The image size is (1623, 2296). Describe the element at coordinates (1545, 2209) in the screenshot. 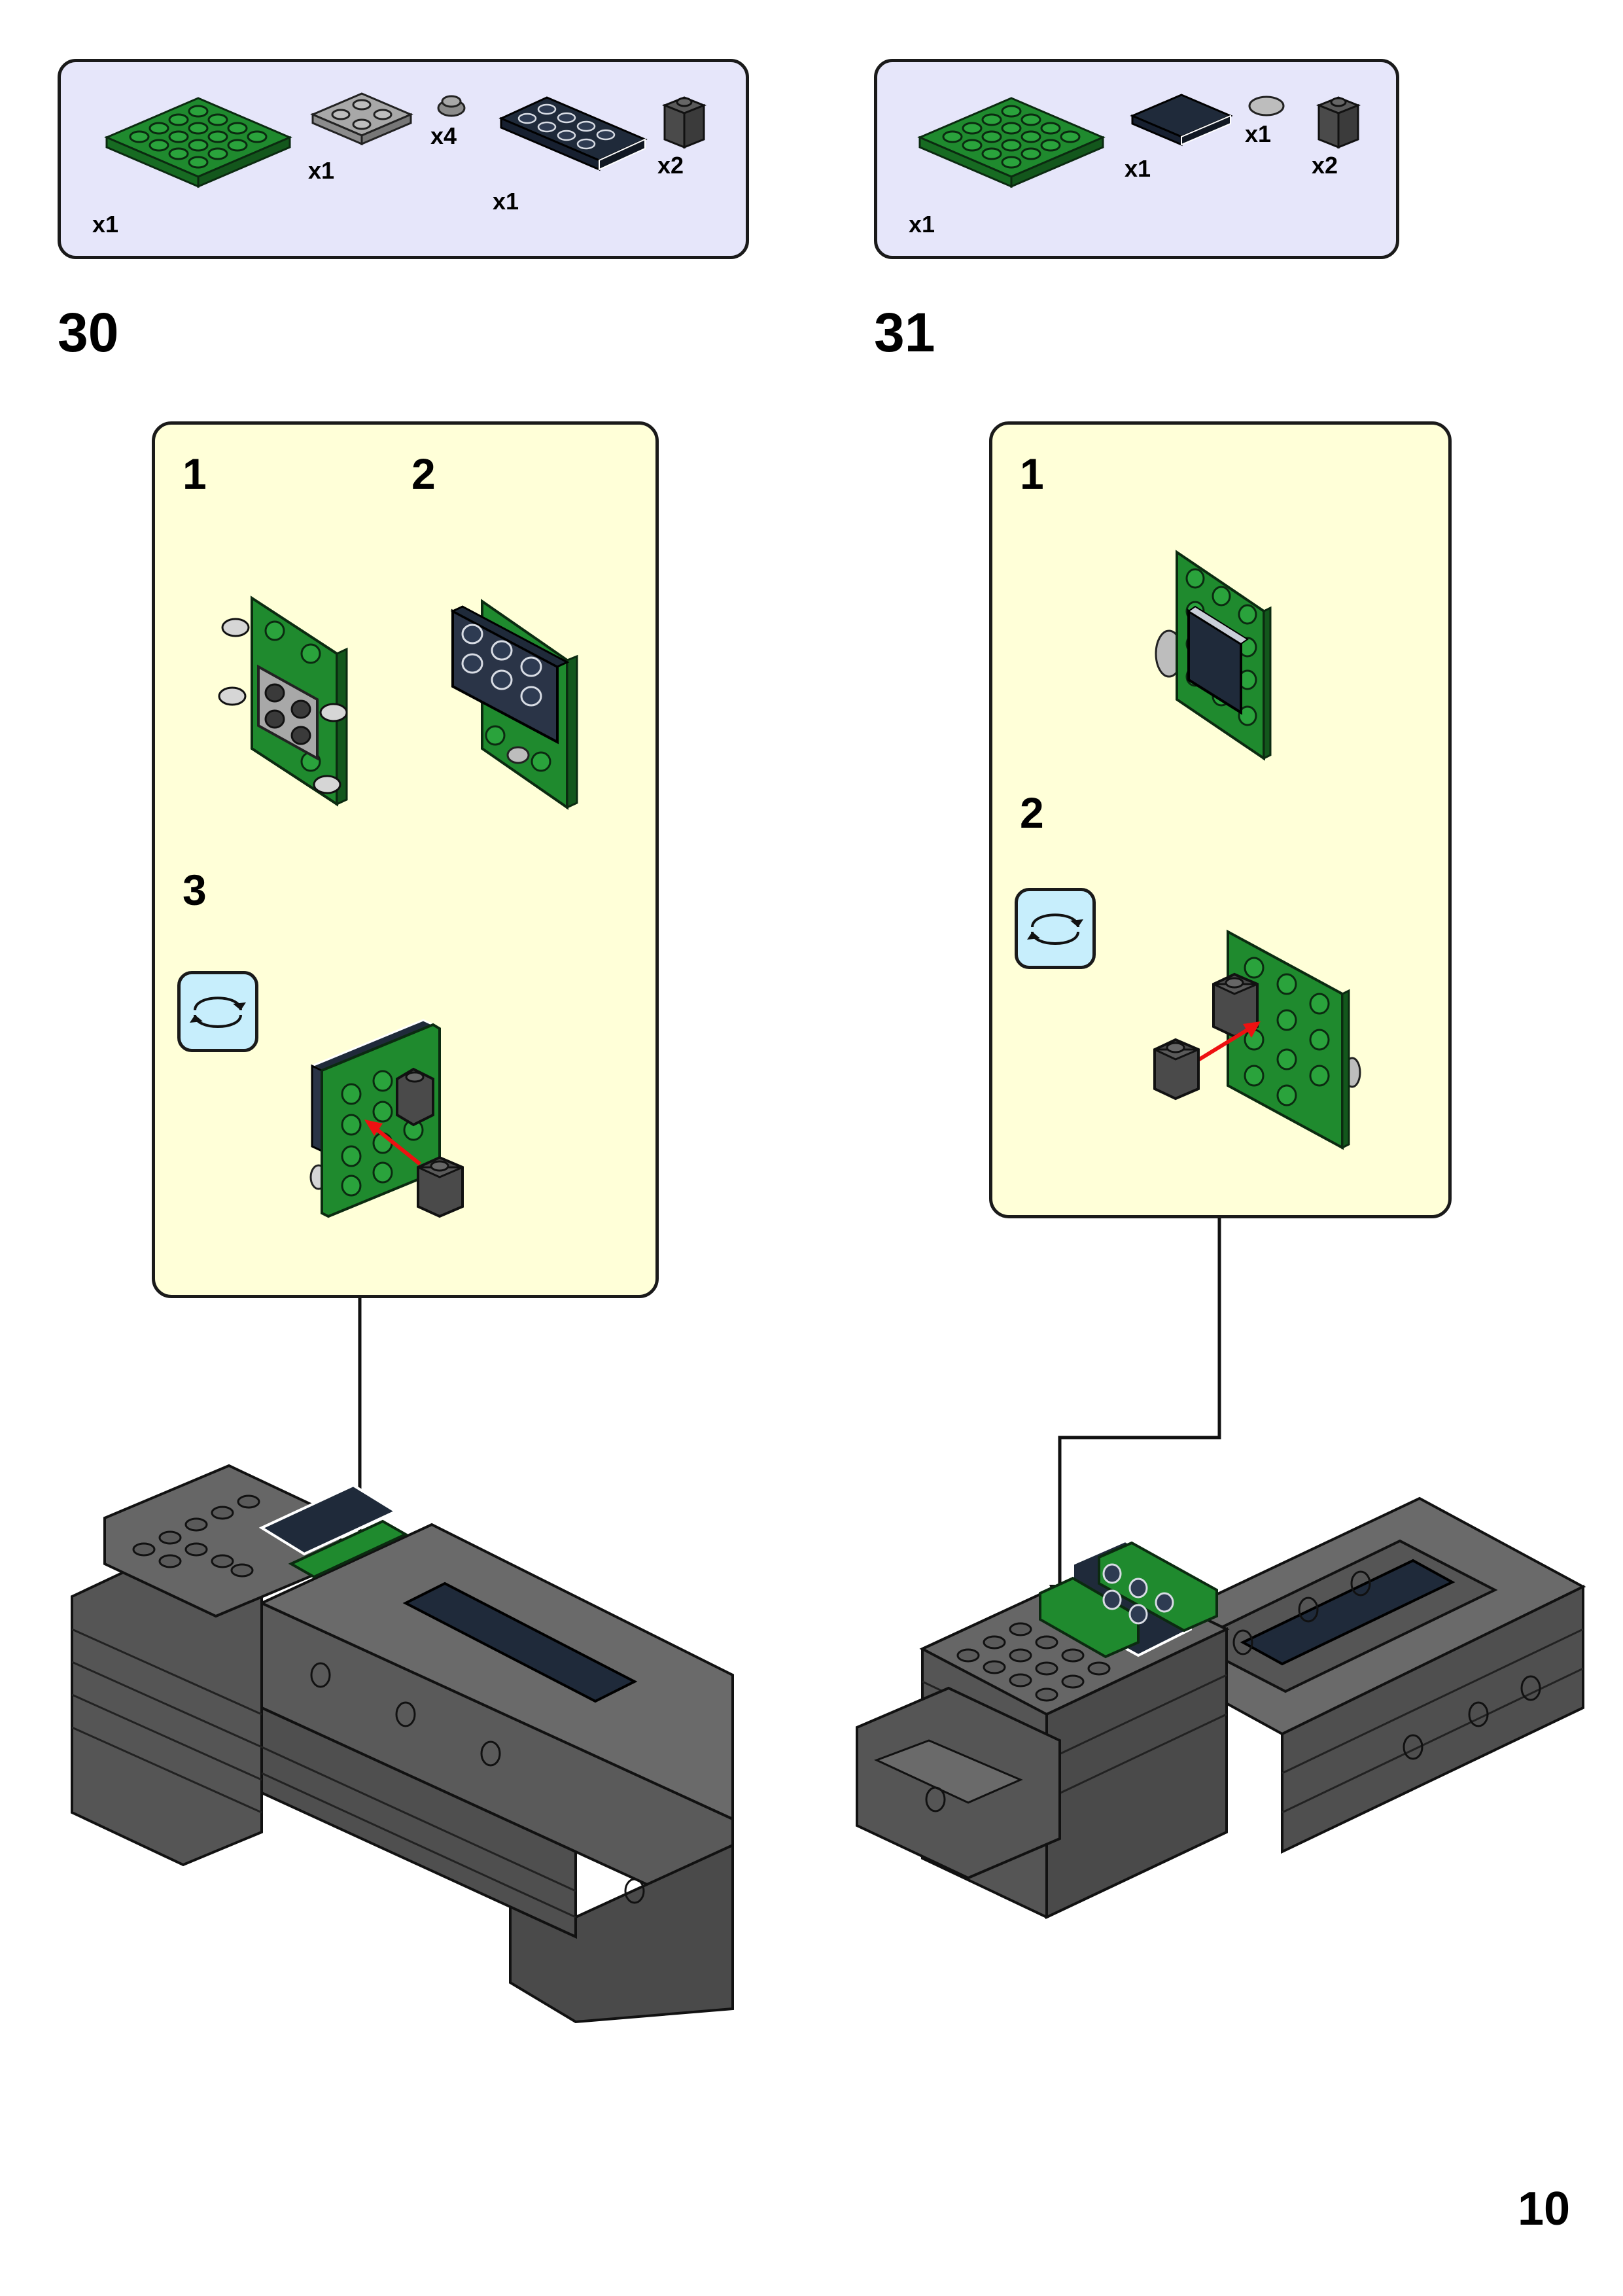

I see `page-number: 10` at that location.